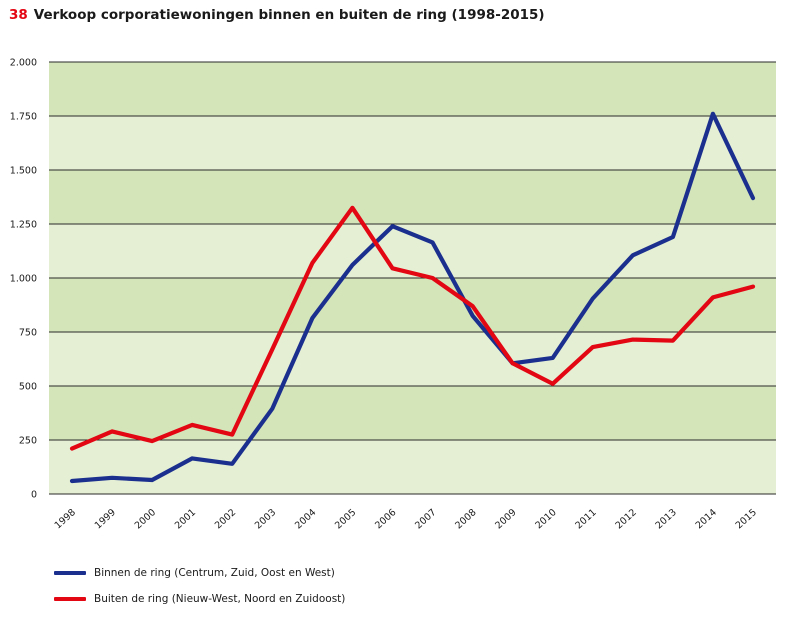 This screenshot has height=627, width=799. I want to click on y-axis-ticks: 0 250 500 750 1.000 1.250 1.500 1.750 2.000, so click(23, 279).